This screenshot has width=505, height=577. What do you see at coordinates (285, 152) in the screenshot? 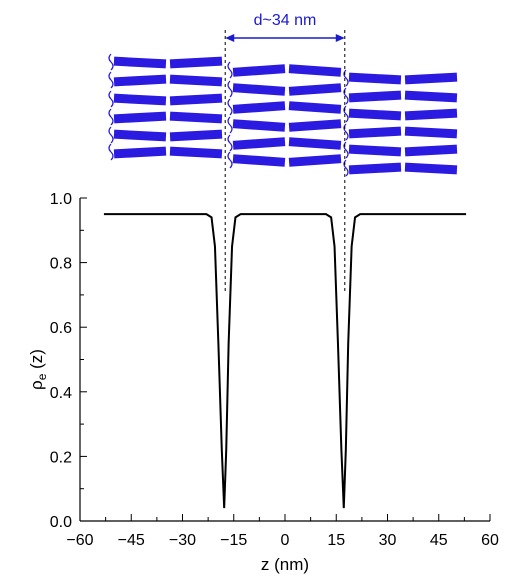
I see `layer-spacing-annotation: d~34 nm` at bounding box center [285, 152].